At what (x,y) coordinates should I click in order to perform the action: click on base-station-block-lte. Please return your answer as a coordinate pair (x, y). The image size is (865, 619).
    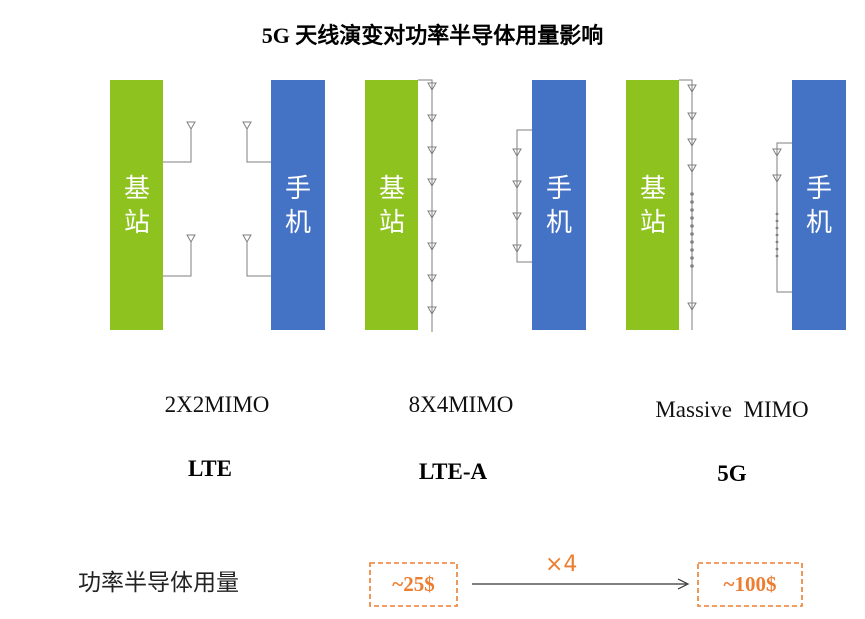
    Looking at the image, I should click on (136, 205).